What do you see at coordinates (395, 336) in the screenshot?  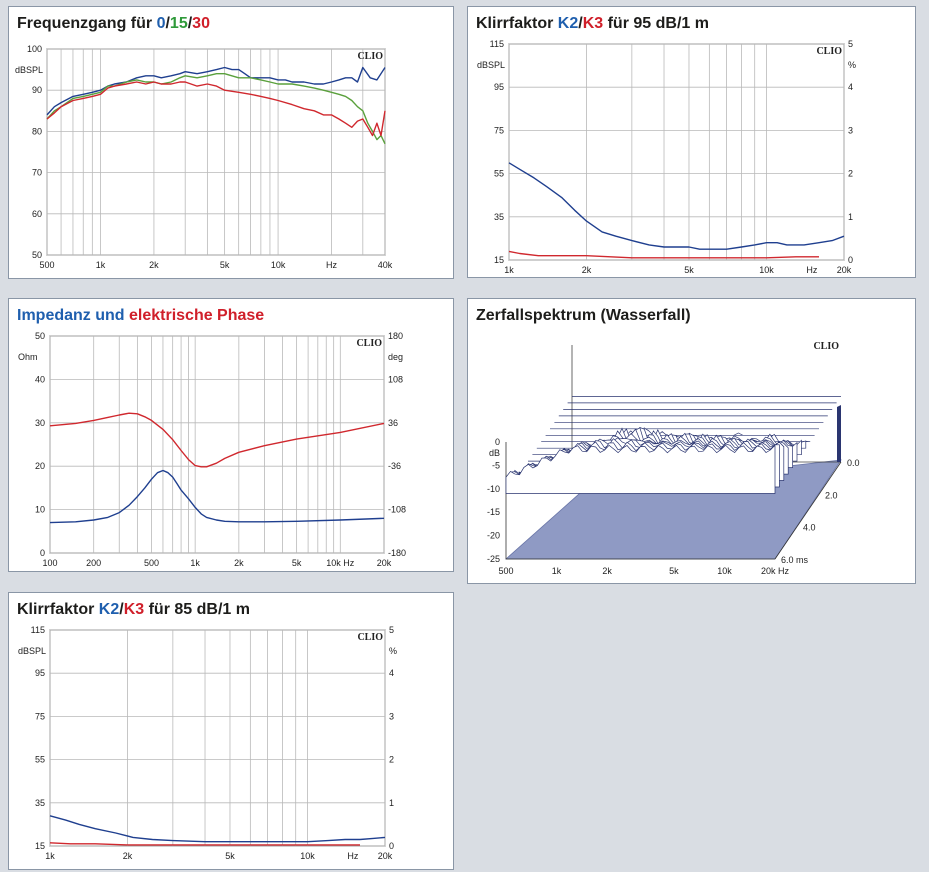 I see `y2-tick-label: 180` at bounding box center [395, 336].